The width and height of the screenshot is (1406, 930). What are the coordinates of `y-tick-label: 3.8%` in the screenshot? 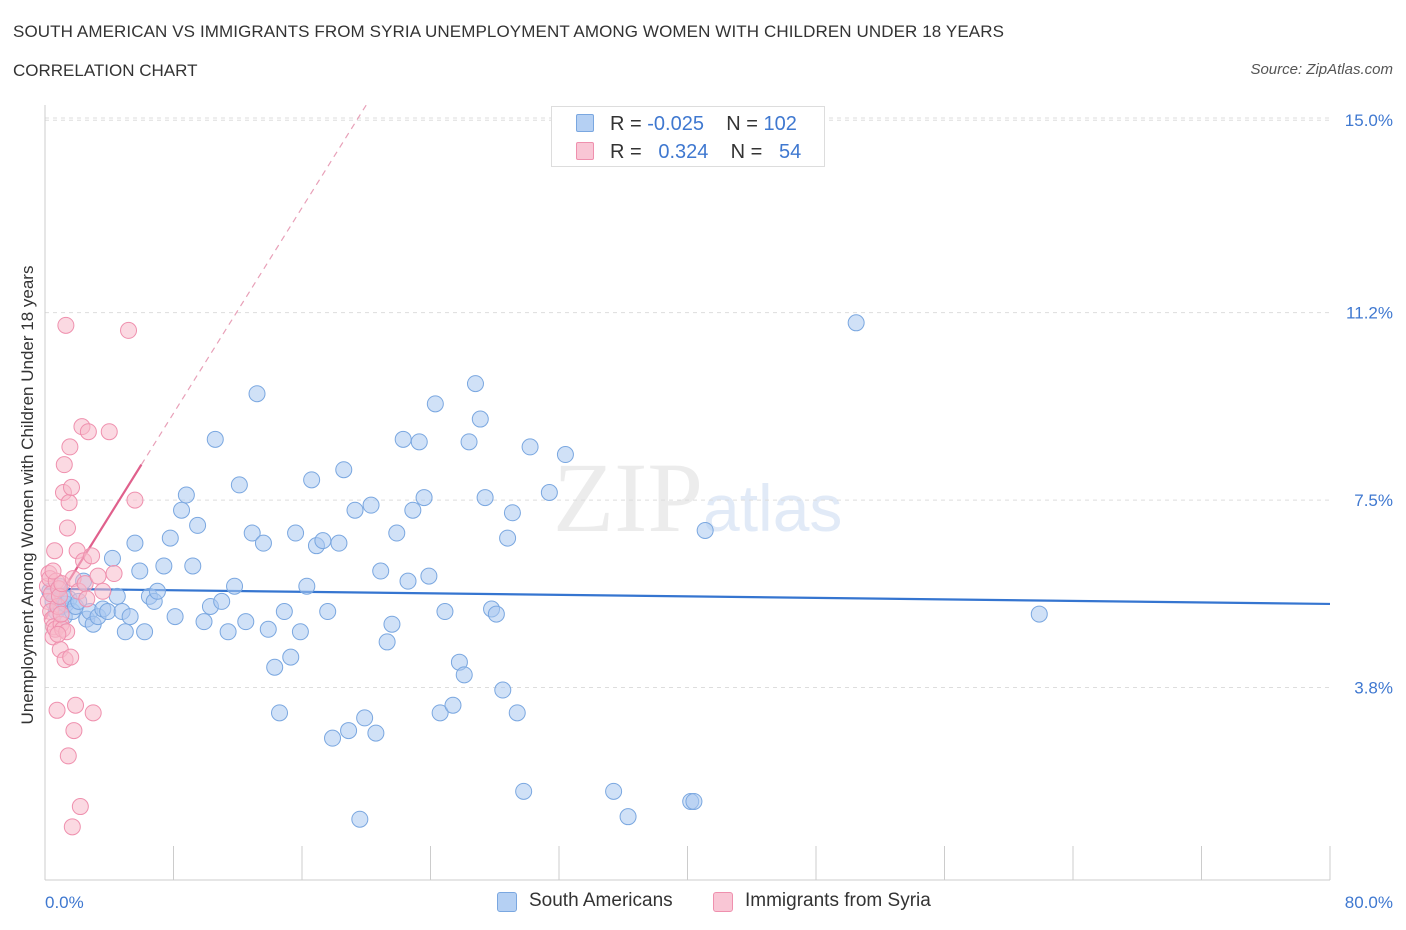 It's located at (1373, 688).